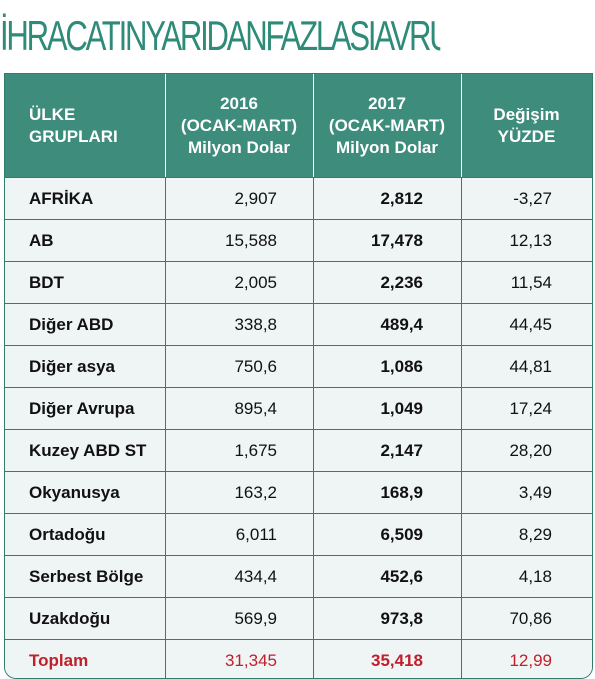 This screenshot has width=595, height=679. I want to click on header-2017-period: (OCAK-MART), so click(387, 125).